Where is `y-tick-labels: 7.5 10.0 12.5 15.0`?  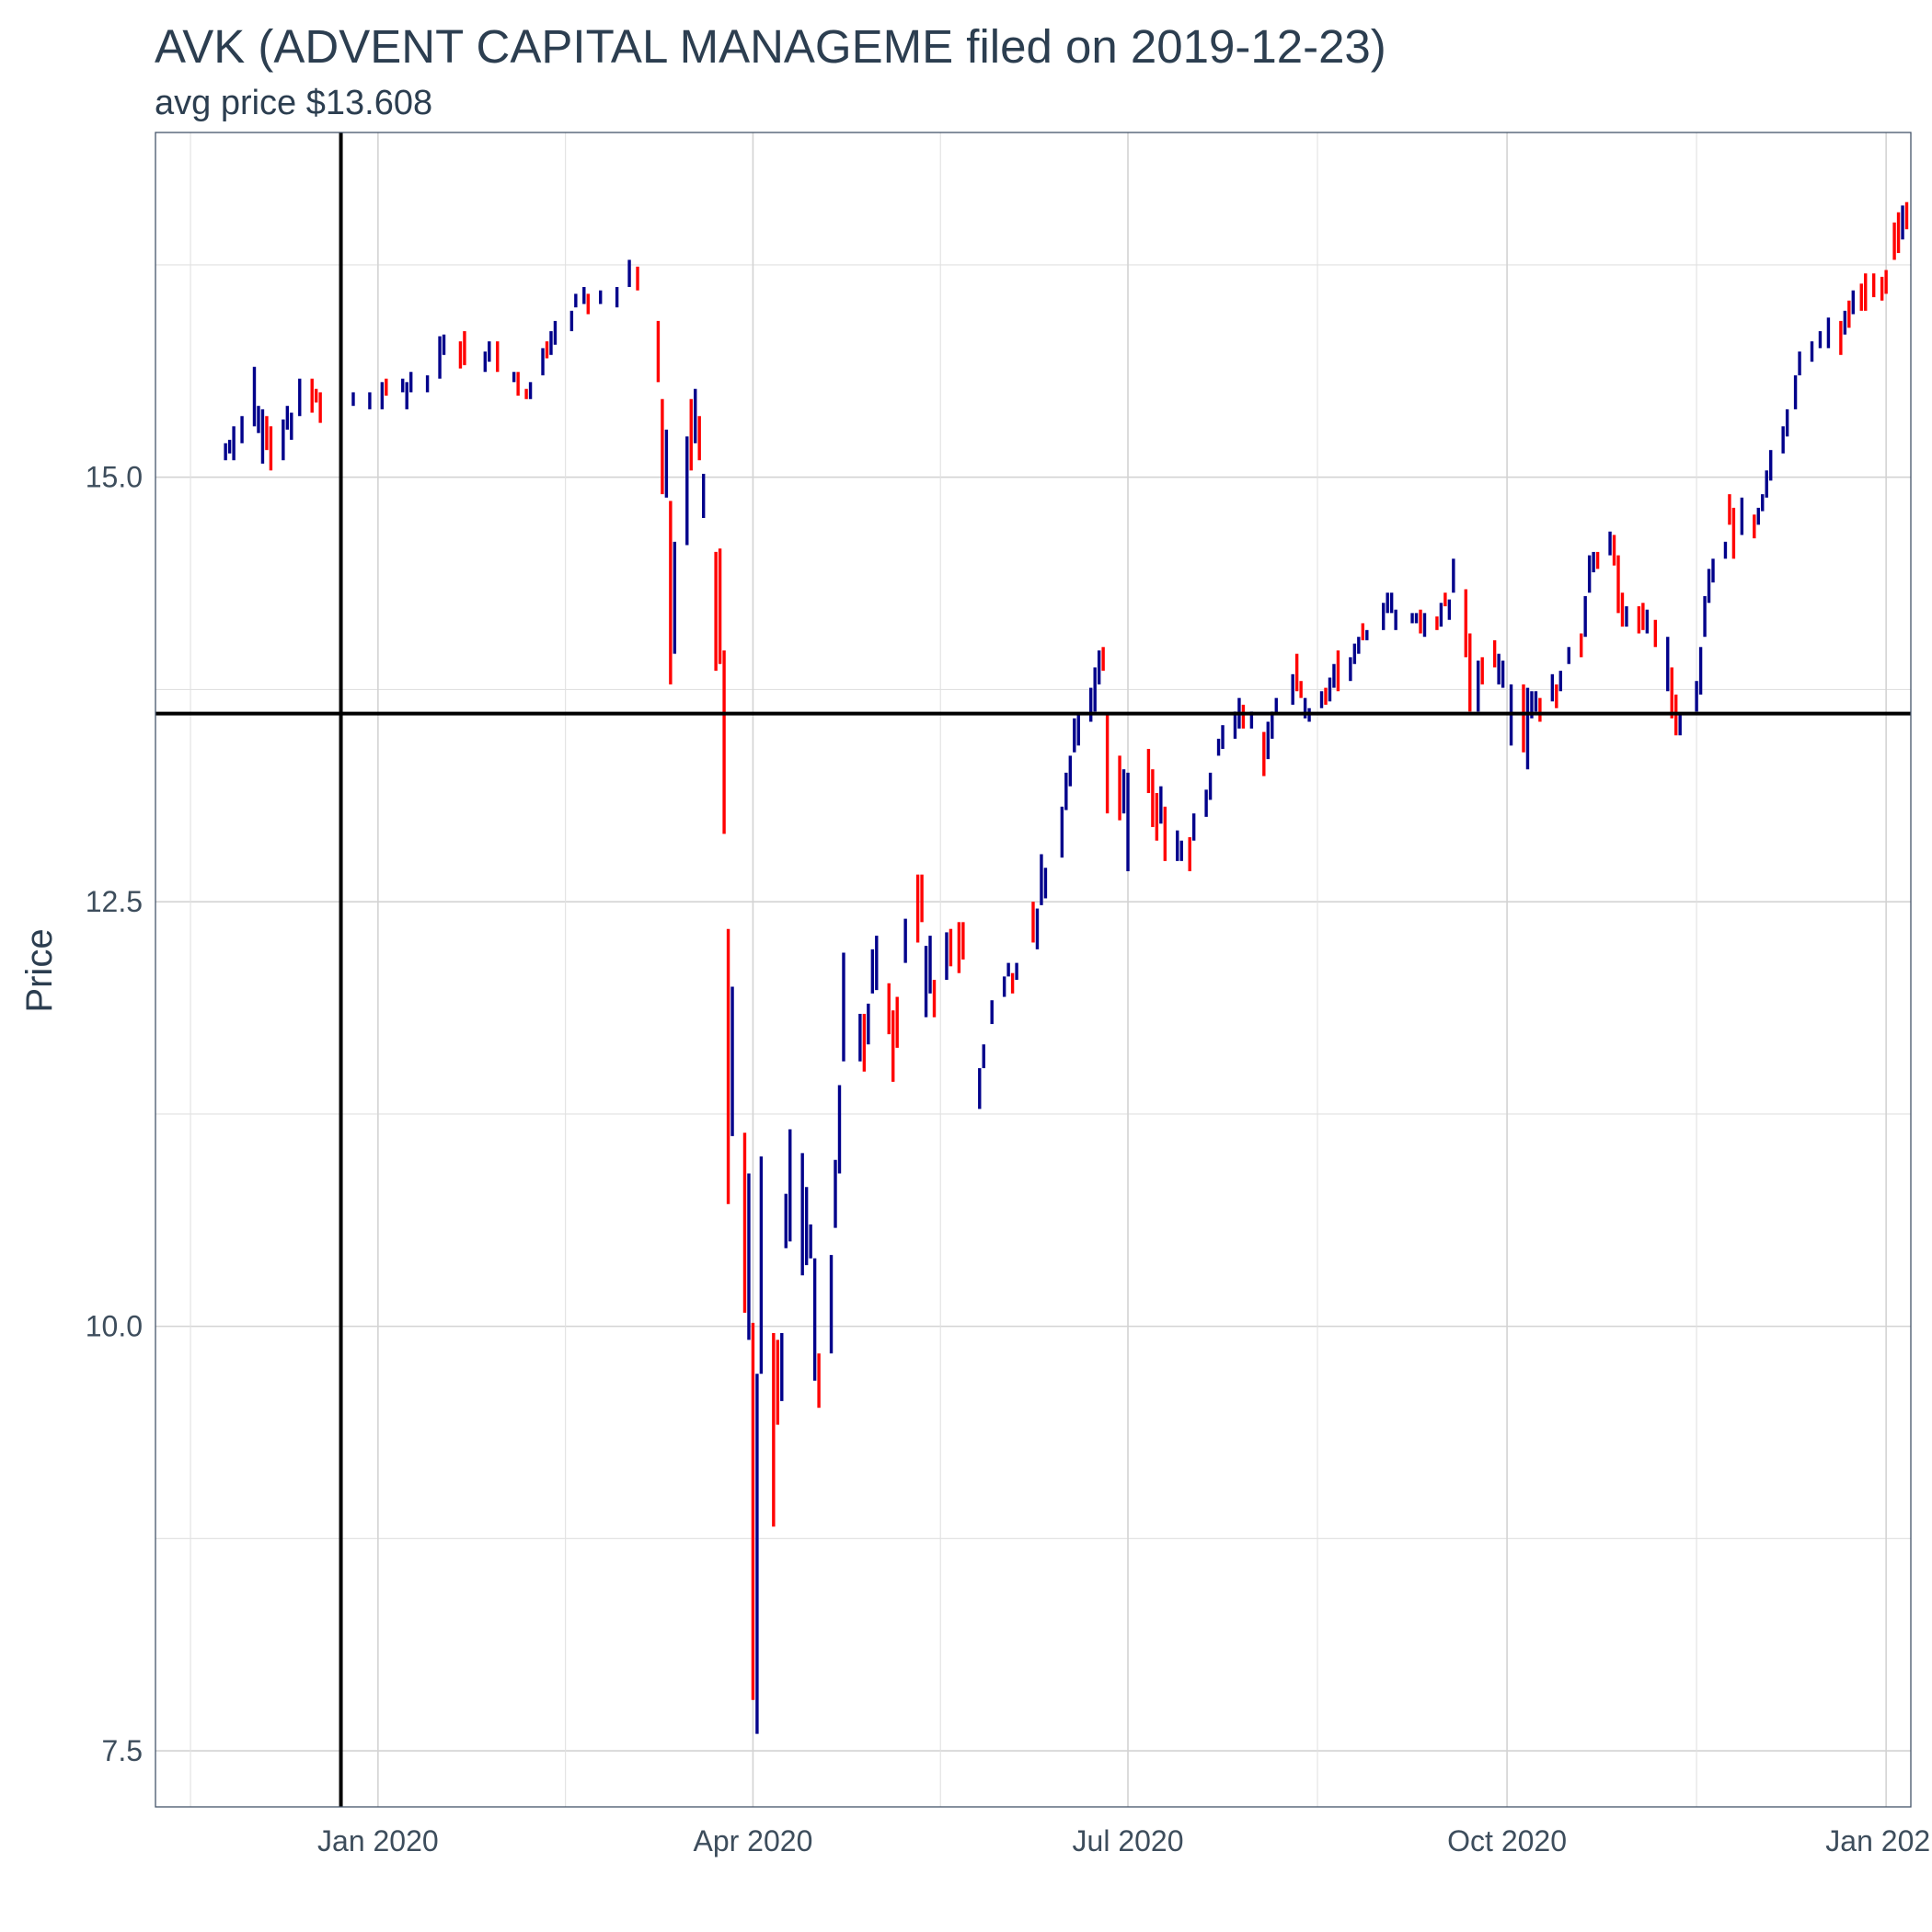
y-tick-labels: 7.5 10.0 12.5 15.0 is located at coordinates (114, 1114).